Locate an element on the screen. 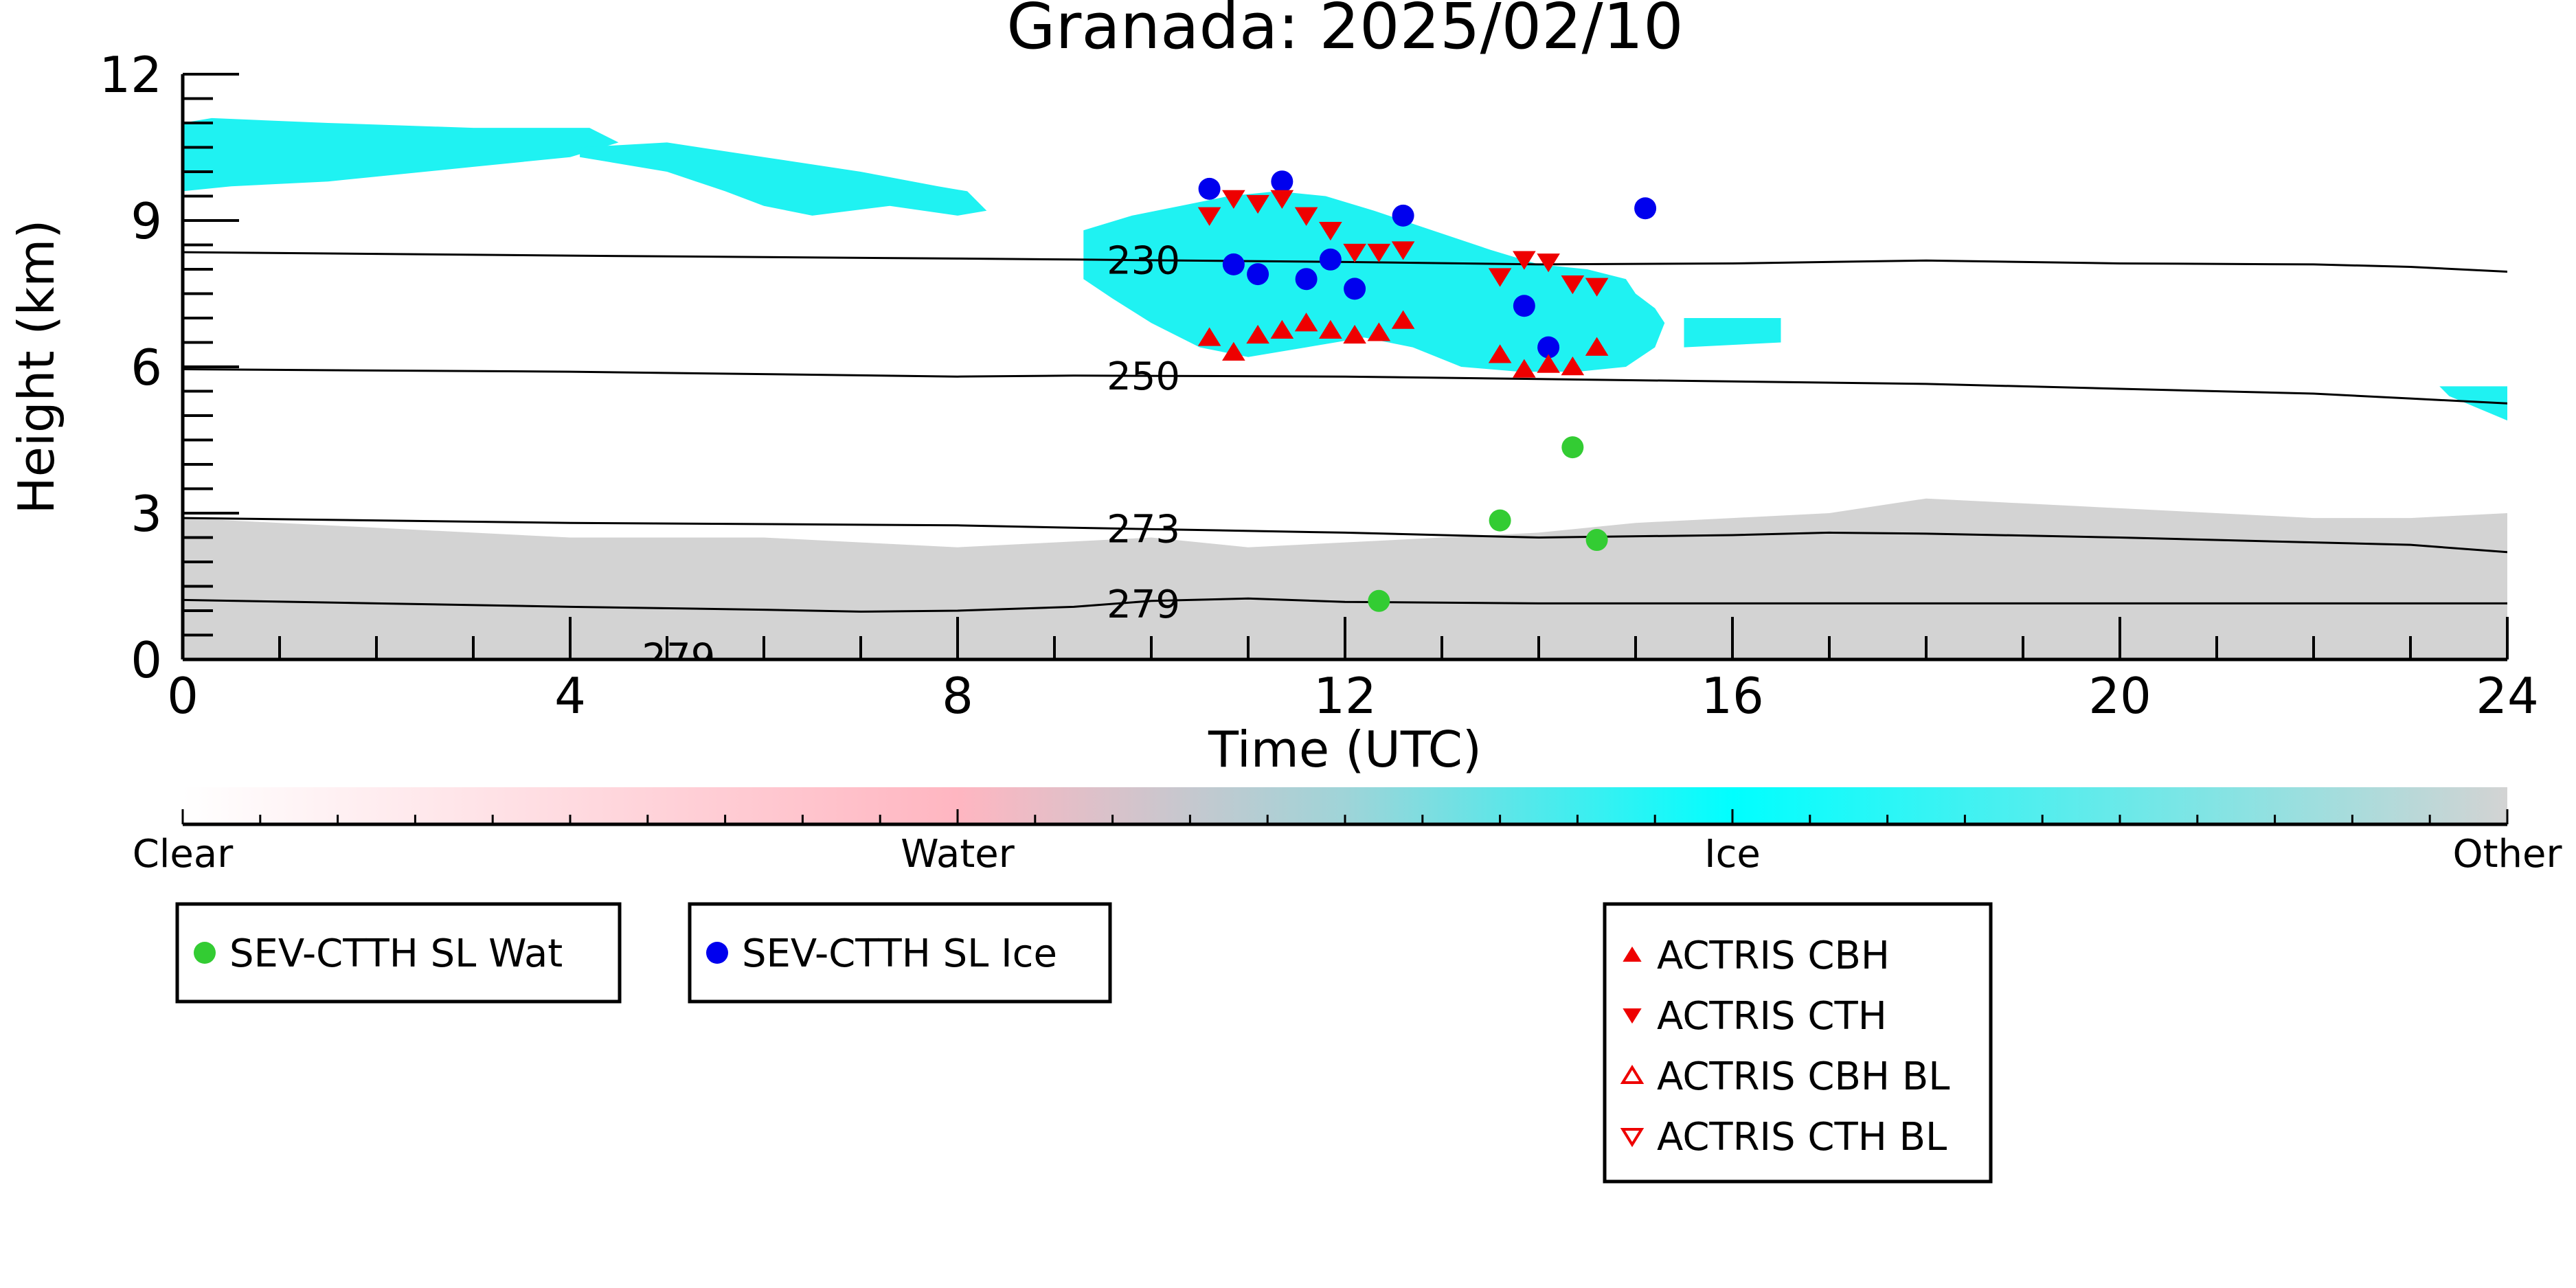 The height and width of the screenshot is (1288, 2576). y-tick-label: 6 is located at coordinates (146, 367).